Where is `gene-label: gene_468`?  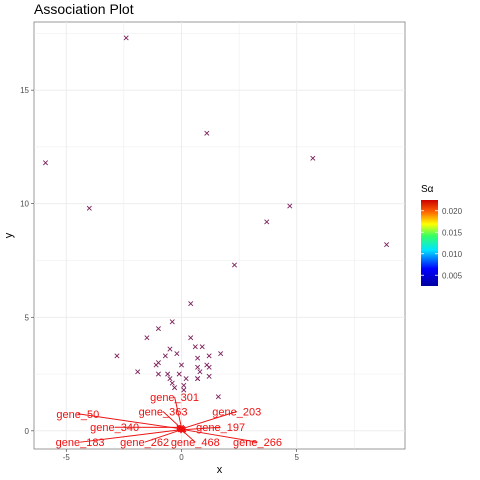
gene-label: gene_468 is located at coordinates (195, 443).